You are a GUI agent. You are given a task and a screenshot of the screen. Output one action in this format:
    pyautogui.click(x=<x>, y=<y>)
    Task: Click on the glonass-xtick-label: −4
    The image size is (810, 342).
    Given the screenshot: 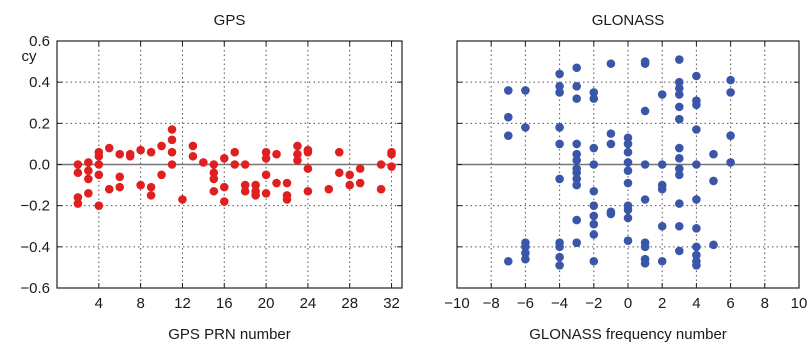 What is the action you would take?
    pyautogui.click(x=559, y=303)
    